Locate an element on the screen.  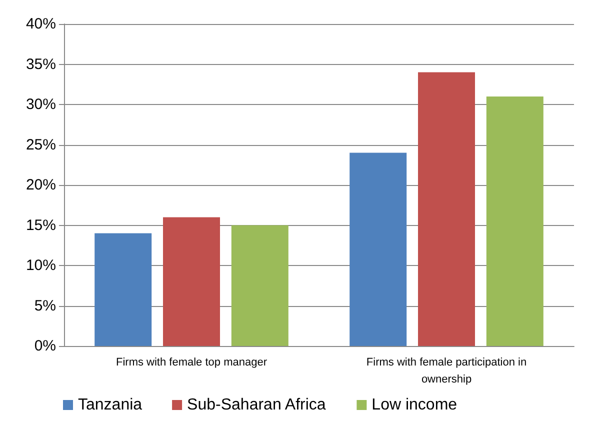
y-tick-label: 30% is located at coordinates (41, 104).